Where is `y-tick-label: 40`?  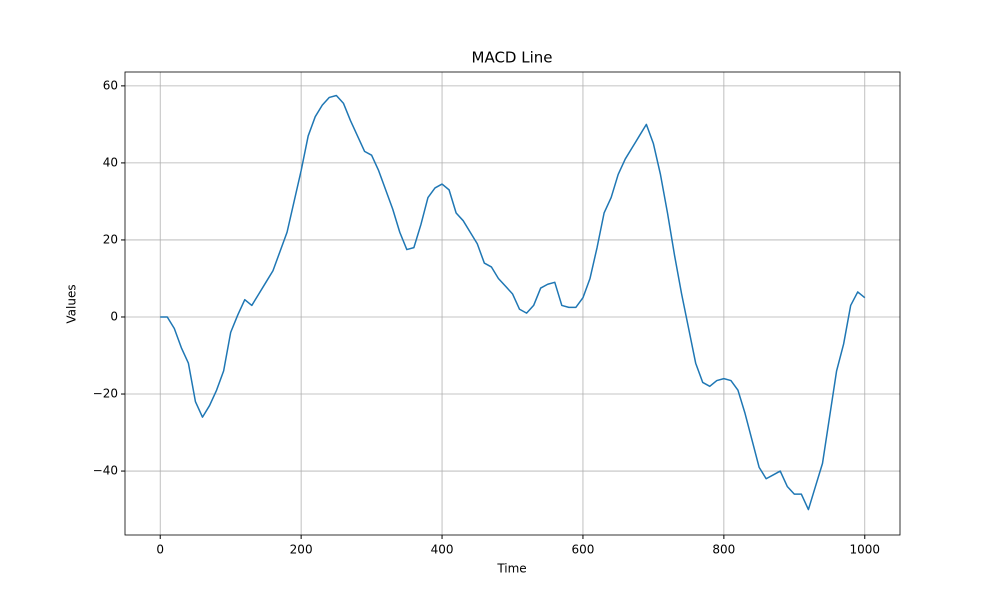
y-tick-label: 40 is located at coordinates (110, 162).